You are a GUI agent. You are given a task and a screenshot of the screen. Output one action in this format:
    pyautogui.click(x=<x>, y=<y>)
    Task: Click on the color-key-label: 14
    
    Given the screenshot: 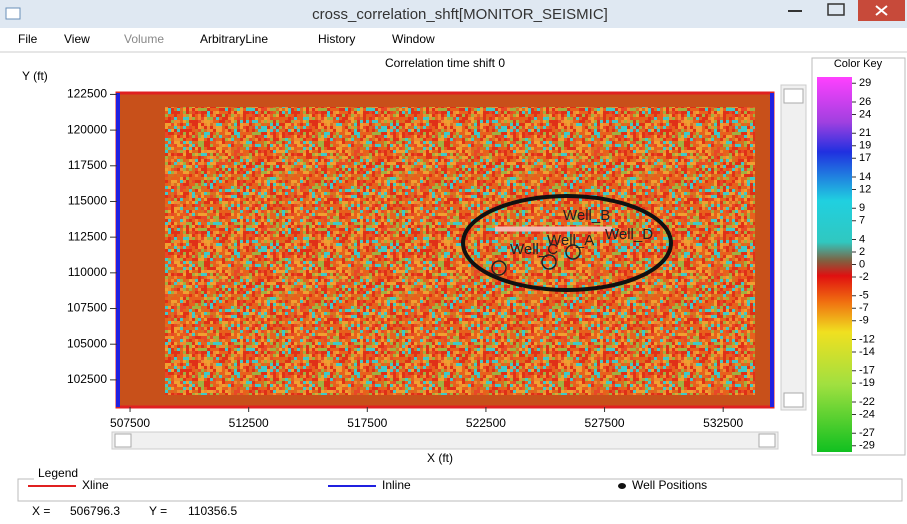 What is the action you would take?
    pyautogui.click(x=865, y=177)
    